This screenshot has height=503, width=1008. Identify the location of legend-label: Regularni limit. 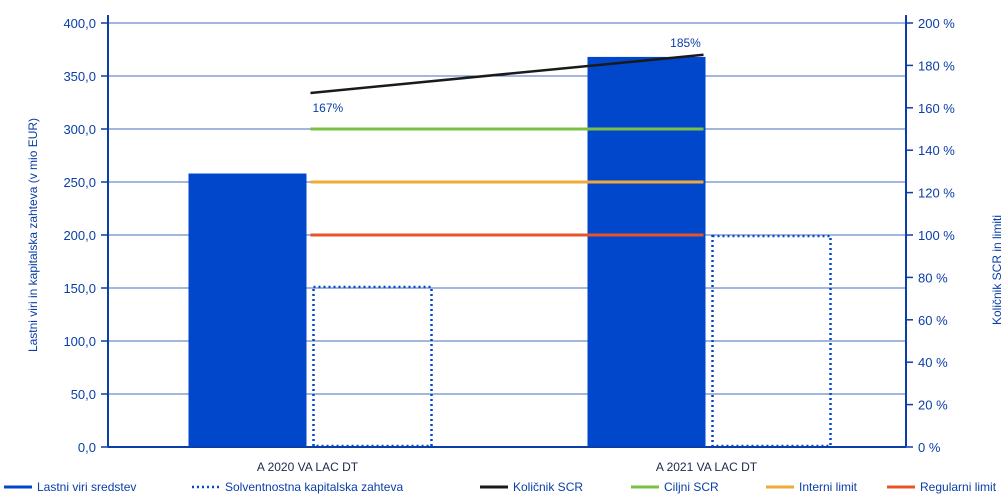
(958, 487).